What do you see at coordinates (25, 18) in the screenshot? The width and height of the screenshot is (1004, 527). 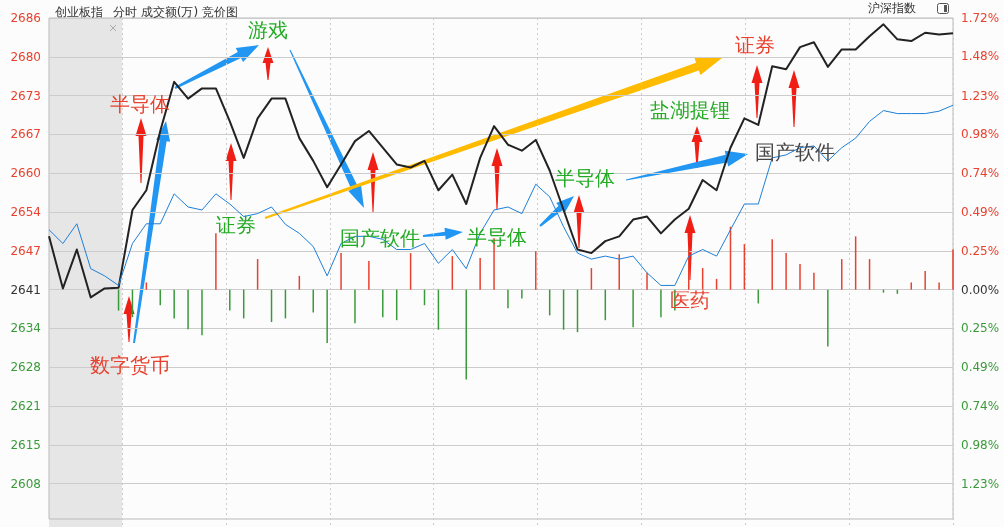 I see `y-tick-label: 2686` at bounding box center [25, 18].